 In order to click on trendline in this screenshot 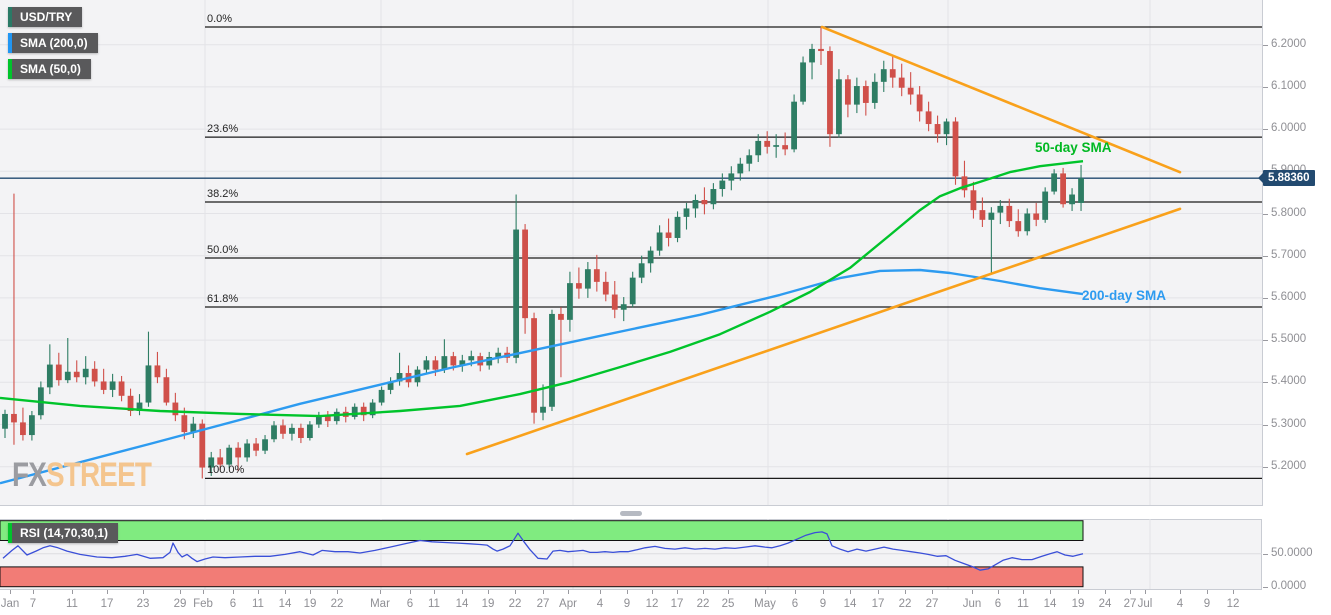, I will do `click(1001, 99)`.